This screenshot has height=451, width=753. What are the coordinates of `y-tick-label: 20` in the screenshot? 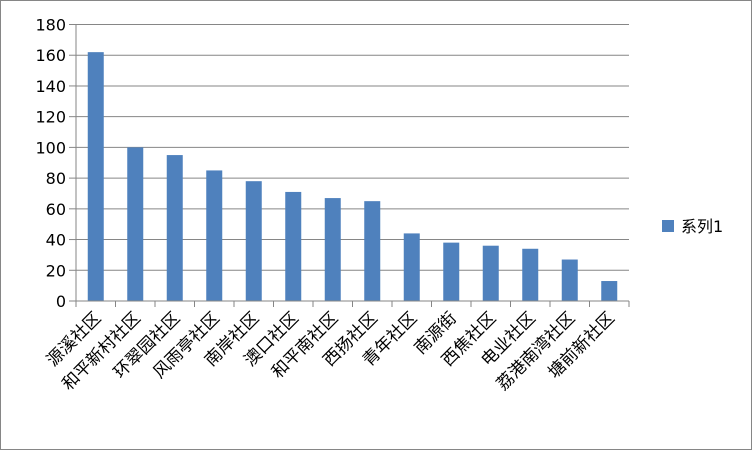 It's located at (56, 270).